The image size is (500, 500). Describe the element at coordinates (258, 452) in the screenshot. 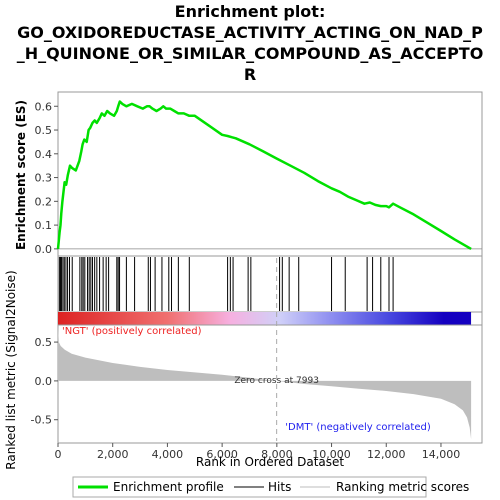

I see `x-axis: 0 2,000 4,000 6,000 8,000 10,000 12,000 14,000` at that location.